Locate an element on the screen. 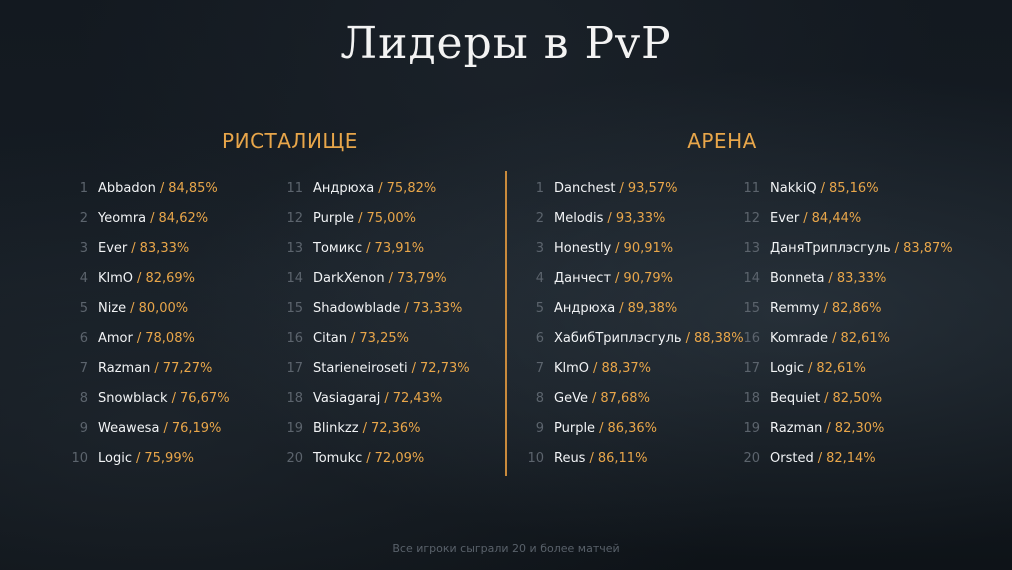 This screenshot has height=570, width=1012. player-name: Томикс is located at coordinates (338, 248).